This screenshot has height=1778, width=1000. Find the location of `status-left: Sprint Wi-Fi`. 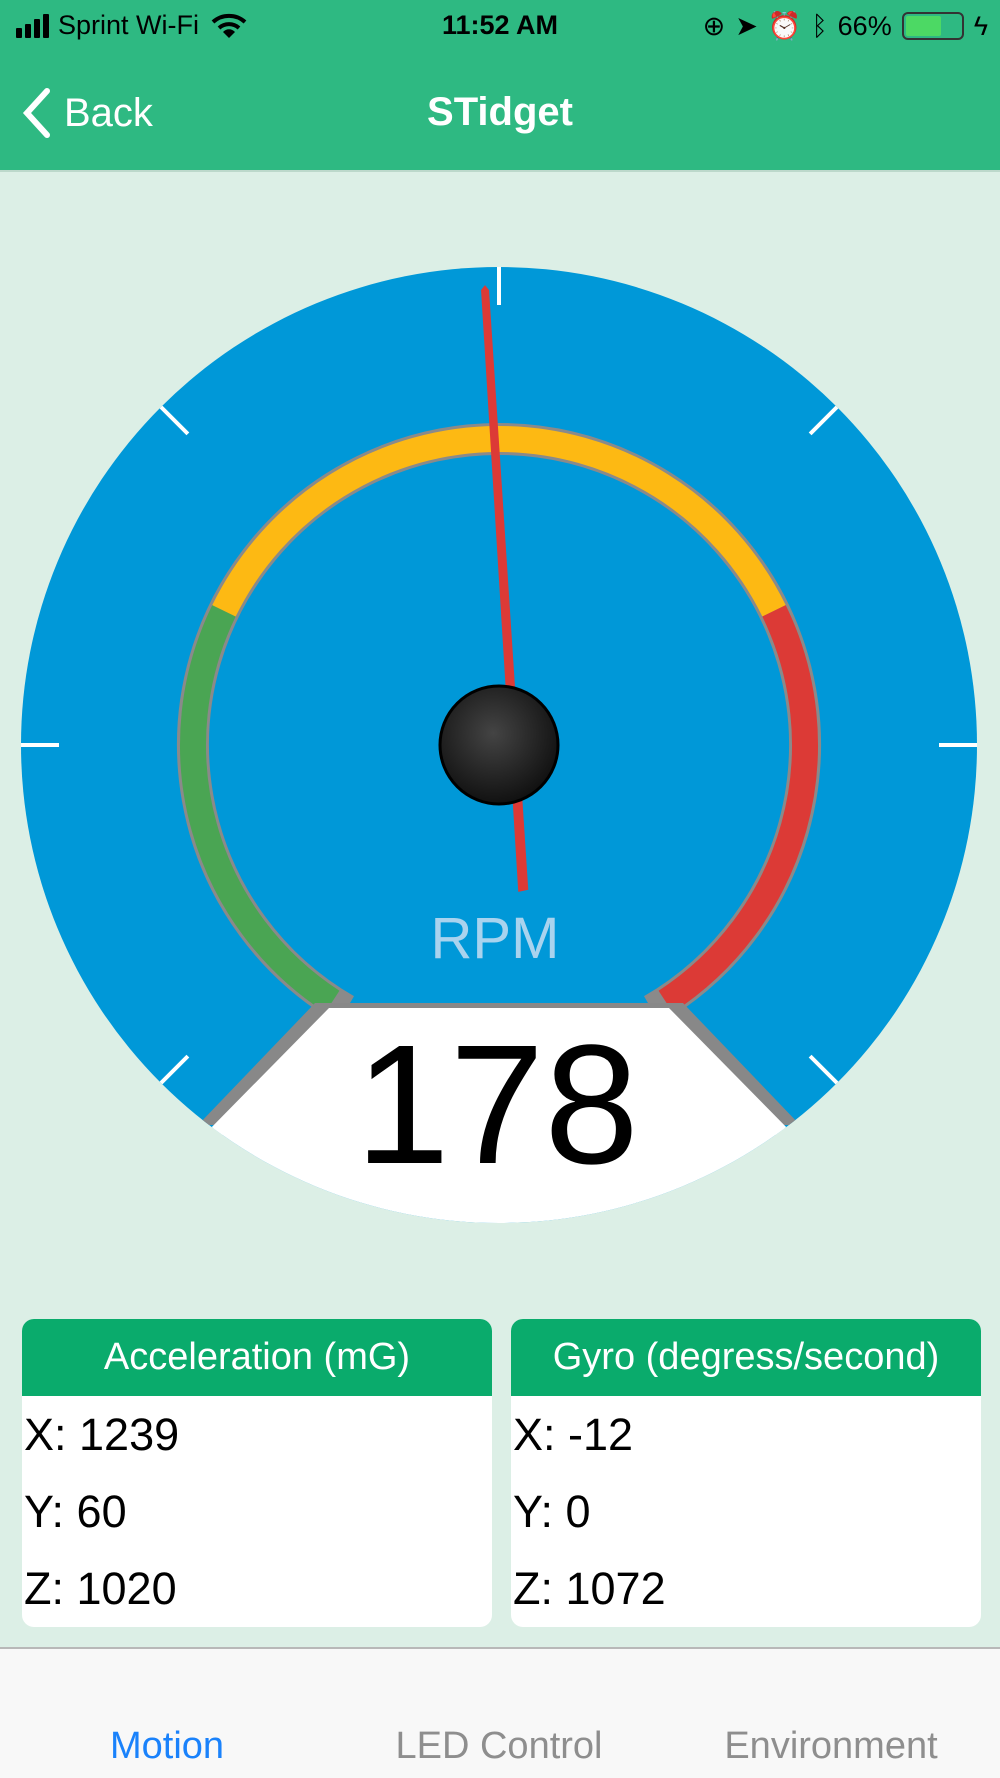

status-left: Sprint Wi-Fi is located at coordinates (131, 25).